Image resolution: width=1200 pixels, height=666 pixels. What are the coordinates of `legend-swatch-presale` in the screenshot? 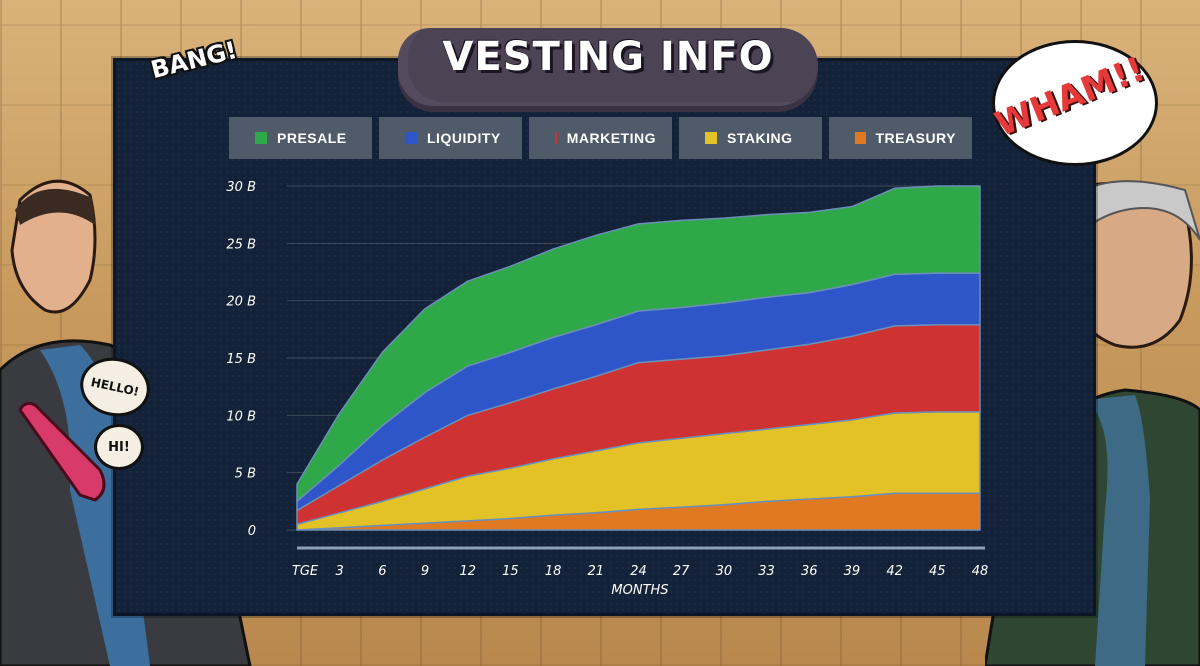 It's located at (261, 138).